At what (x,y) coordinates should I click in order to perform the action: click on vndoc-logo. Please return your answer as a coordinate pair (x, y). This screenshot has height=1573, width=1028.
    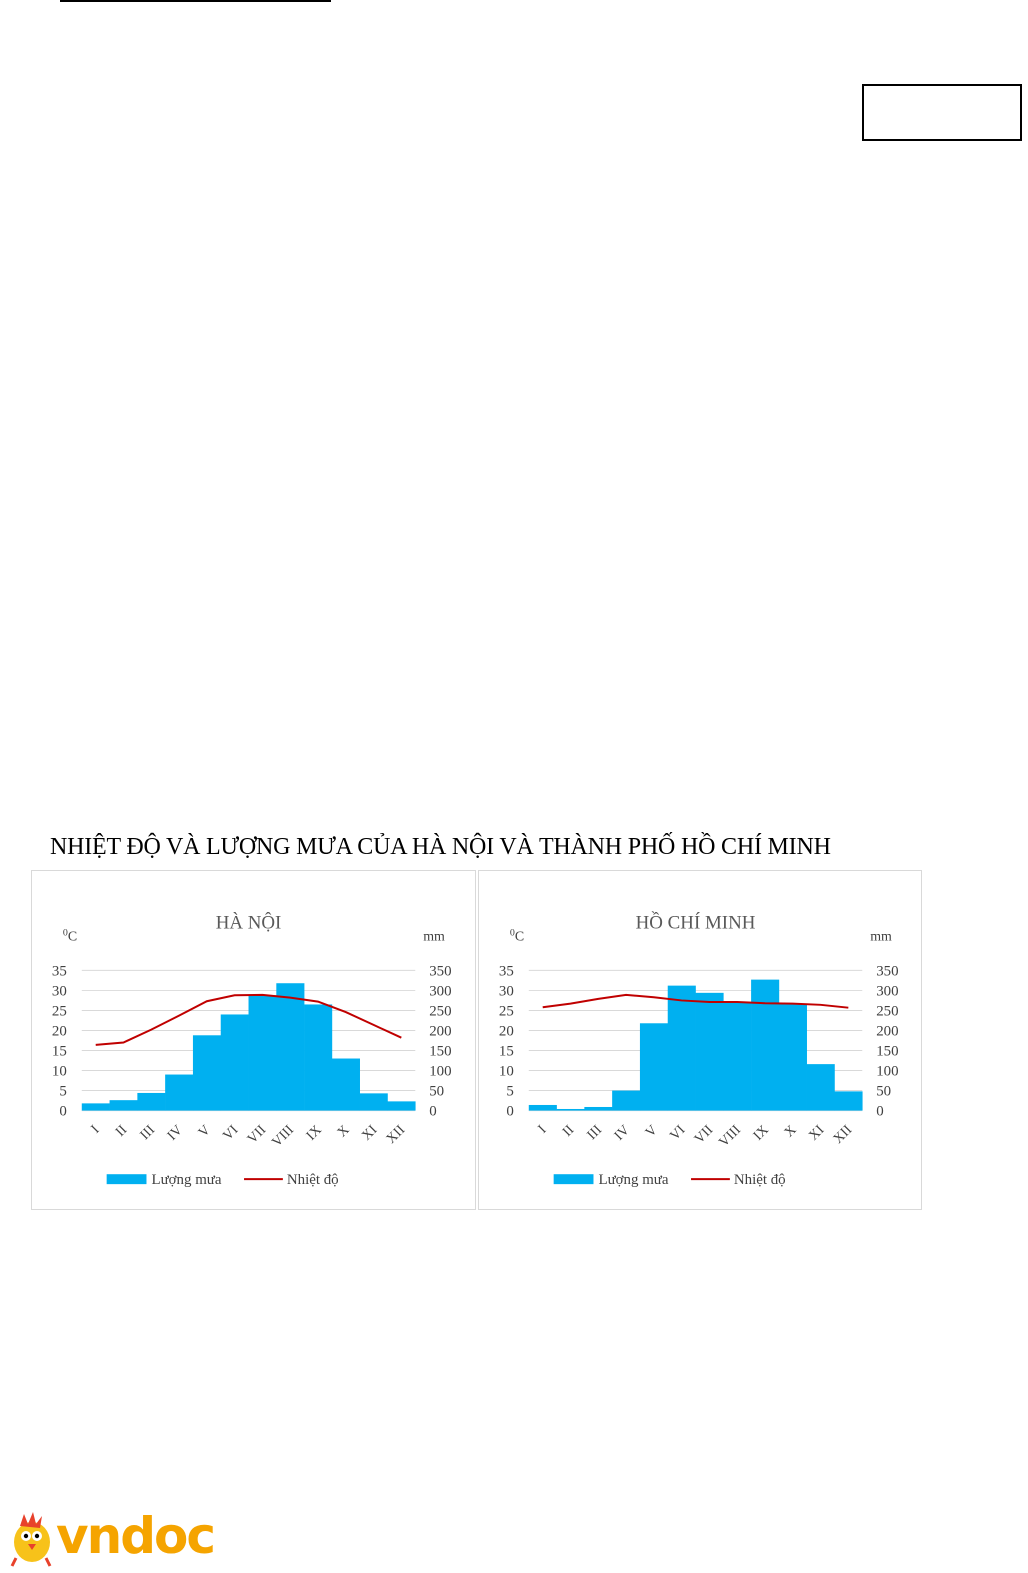
    Looking at the image, I should click on (116, 1538).